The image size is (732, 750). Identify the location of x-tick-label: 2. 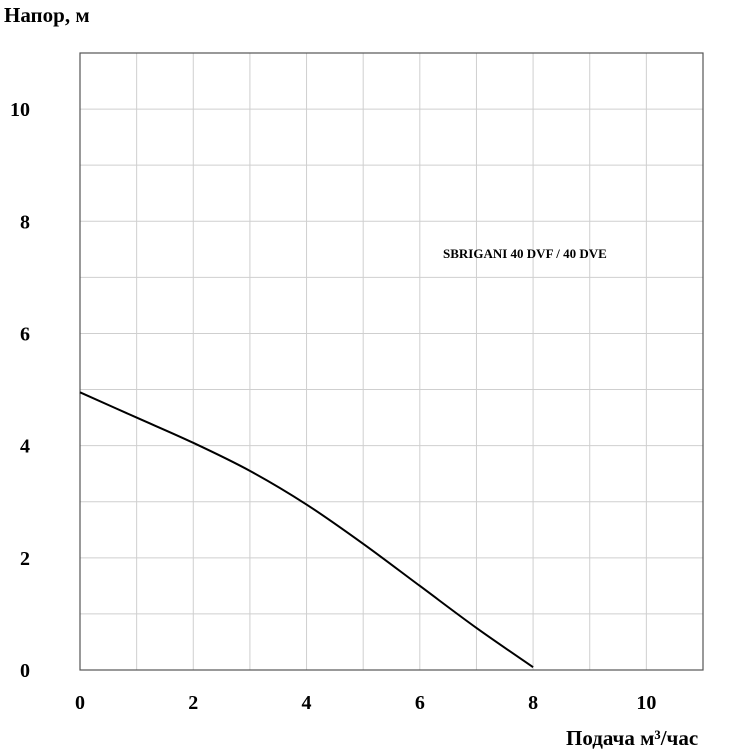
(193, 703).